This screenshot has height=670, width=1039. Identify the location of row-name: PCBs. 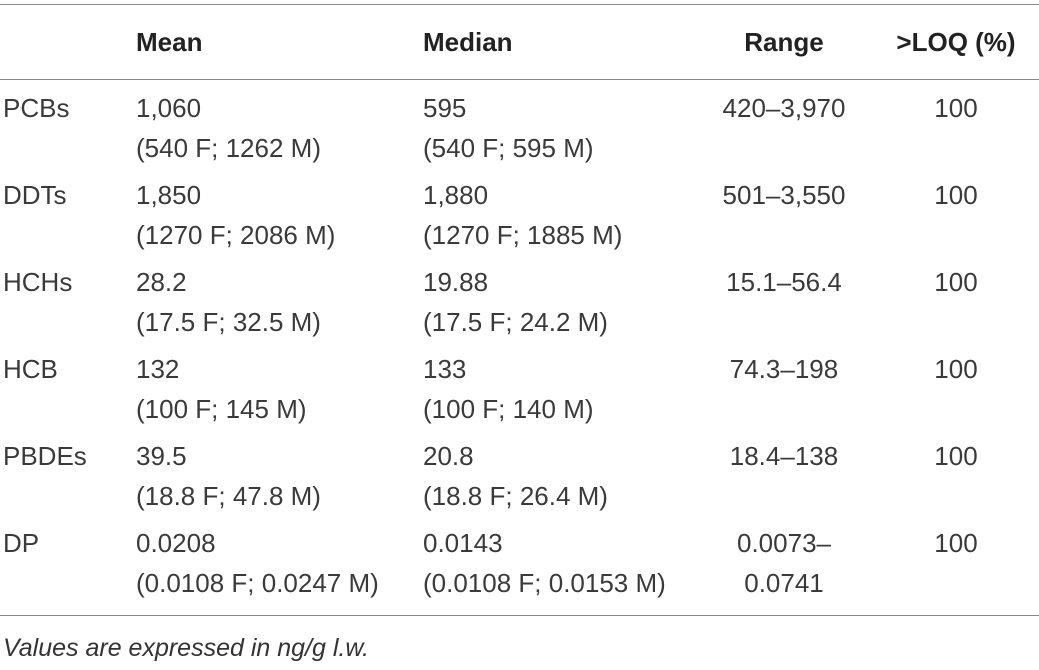
(36, 108).